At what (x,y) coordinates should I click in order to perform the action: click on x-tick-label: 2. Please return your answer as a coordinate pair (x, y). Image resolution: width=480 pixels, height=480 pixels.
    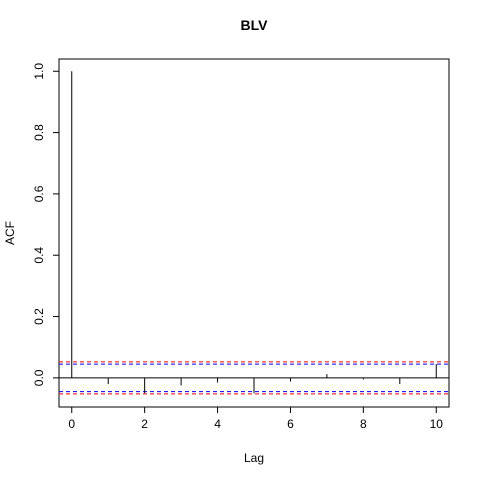
    Looking at the image, I should click on (144, 424).